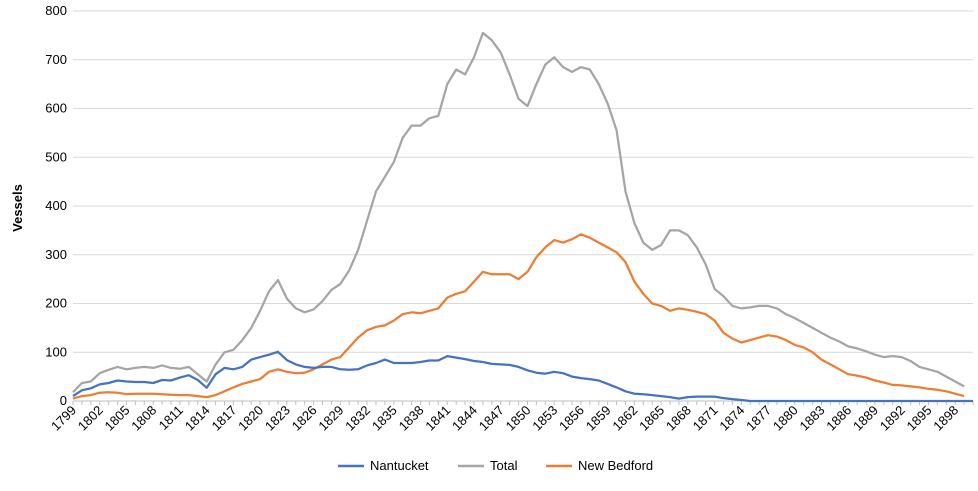 The width and height of the screenshot is (978, 491). What do you see at coordinates (838, 418) in the screenshot?
I see `x-tick-label: 1886` at bounding box center [838, 418].